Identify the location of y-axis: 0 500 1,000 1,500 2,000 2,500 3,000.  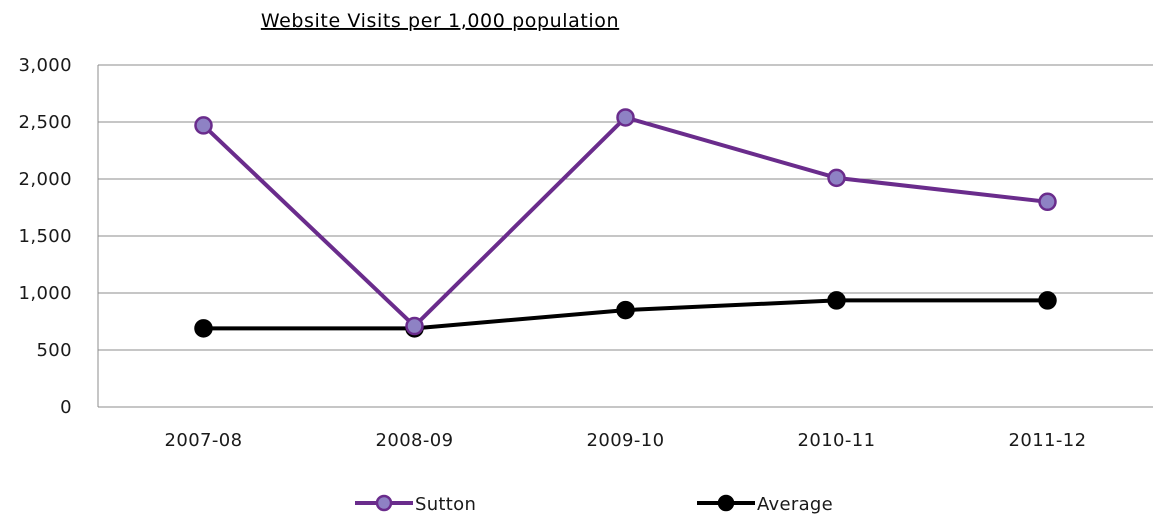
(58, 236).